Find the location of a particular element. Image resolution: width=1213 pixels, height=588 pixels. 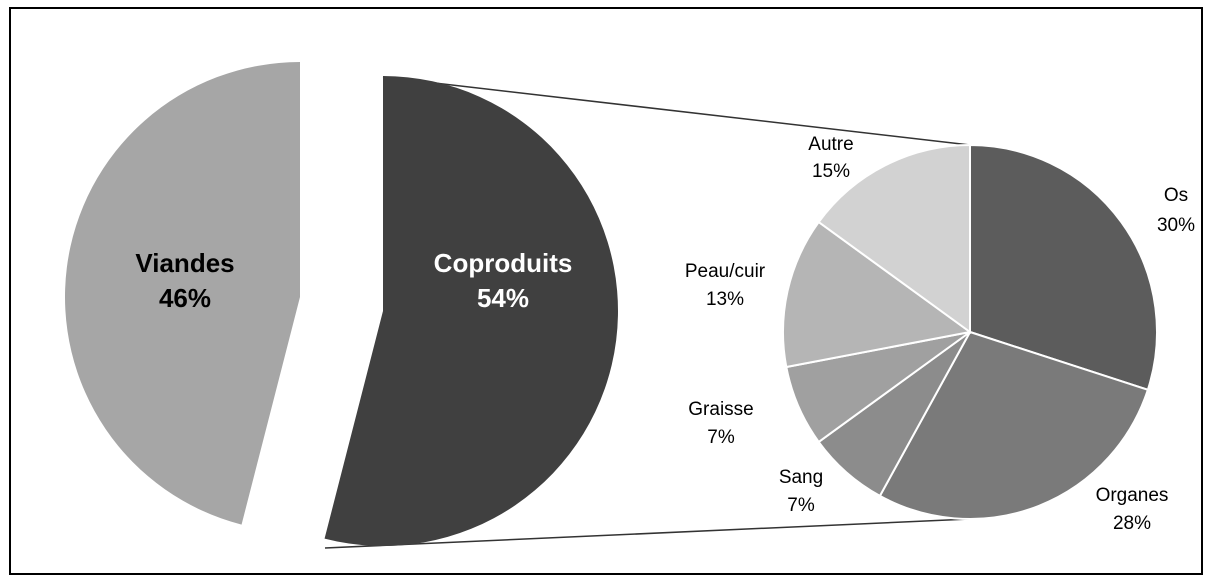

slice-value-label: 30% is located at coordinates (1176, 225).